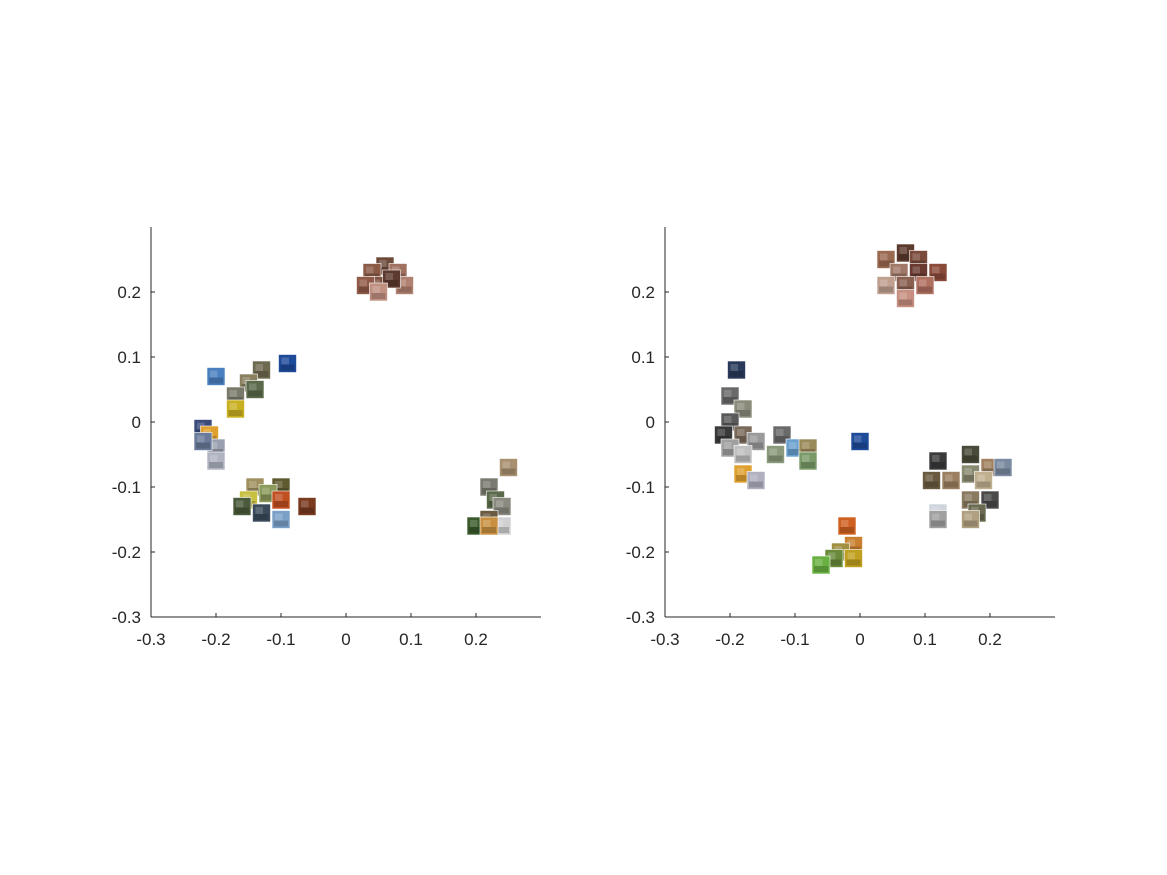 The height and width of the screenshot is (875, 1167). Describe the element at coordinates (640, 617) in the screenshot. I see `y-tick-label: -0.3` at that location.